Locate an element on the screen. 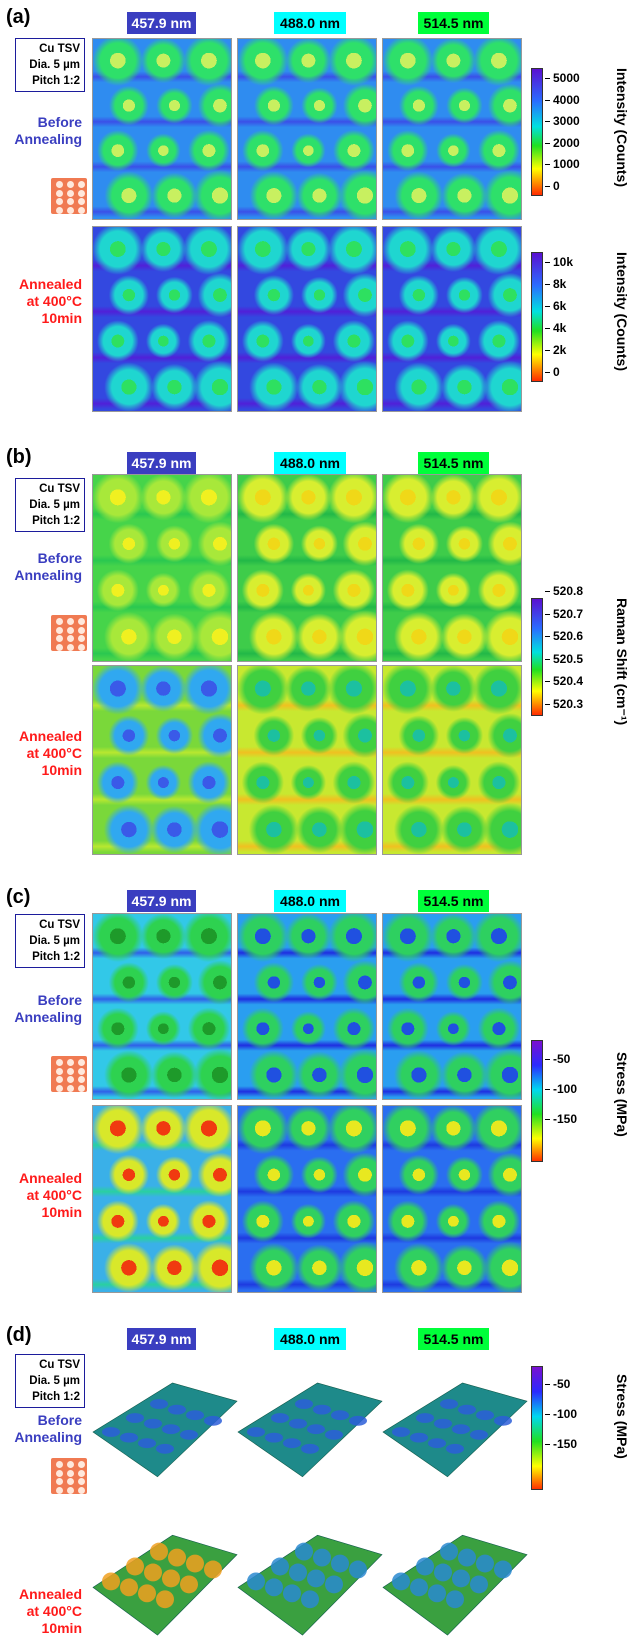 The image size is (637, 1647). colorbar-tick-label: 3000 is located at coordinates (562, 121).